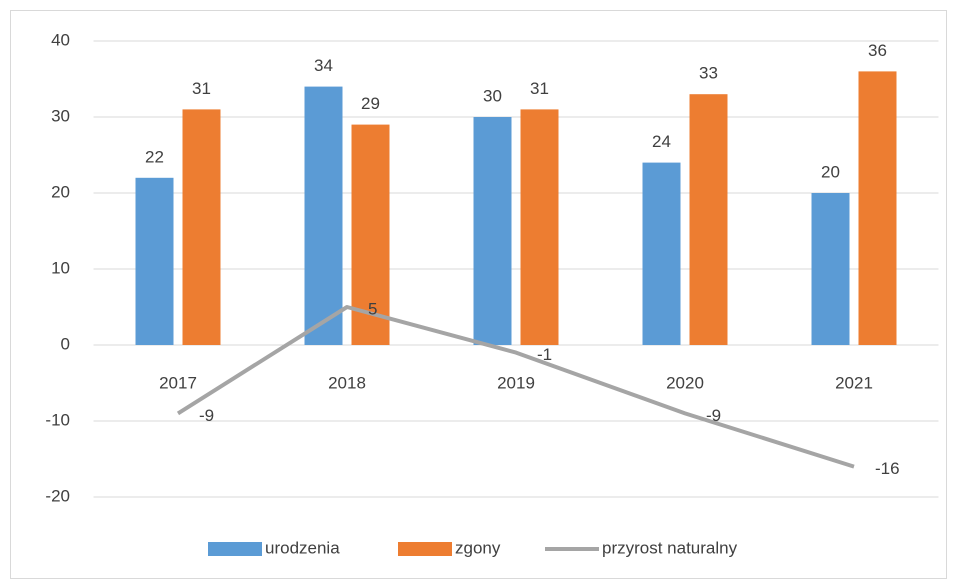 The width and height of the screenshot is (957, 581). Describe the element at coordinates (830, 171) in the screenshot. I see `data-label: 20` at that location.